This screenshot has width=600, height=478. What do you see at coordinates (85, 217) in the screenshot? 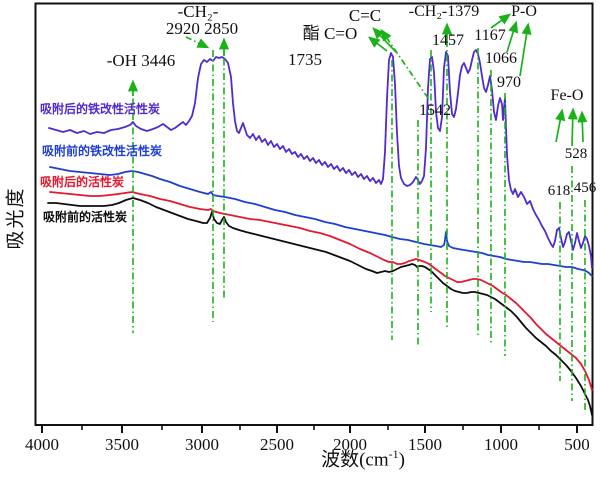
I see `legend-item-3: 吸附前的活性炭` at bounding box center [85, 217].